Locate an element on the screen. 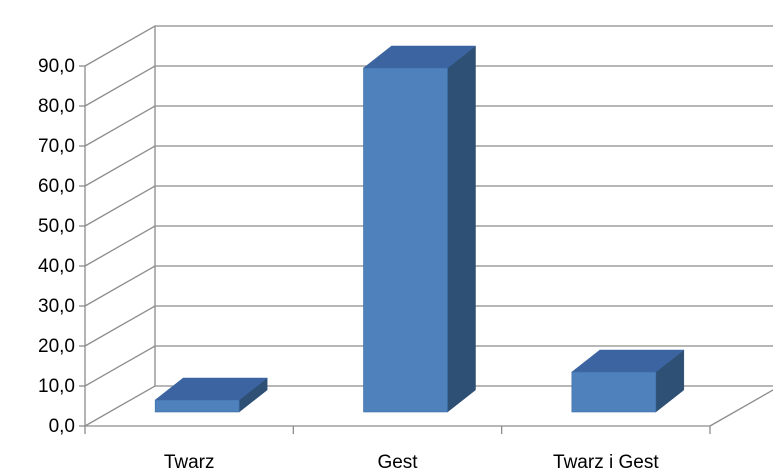 This screenshot has width=773, height=473. y-tick-label: 50,0 is located at coordinates (56, 226).